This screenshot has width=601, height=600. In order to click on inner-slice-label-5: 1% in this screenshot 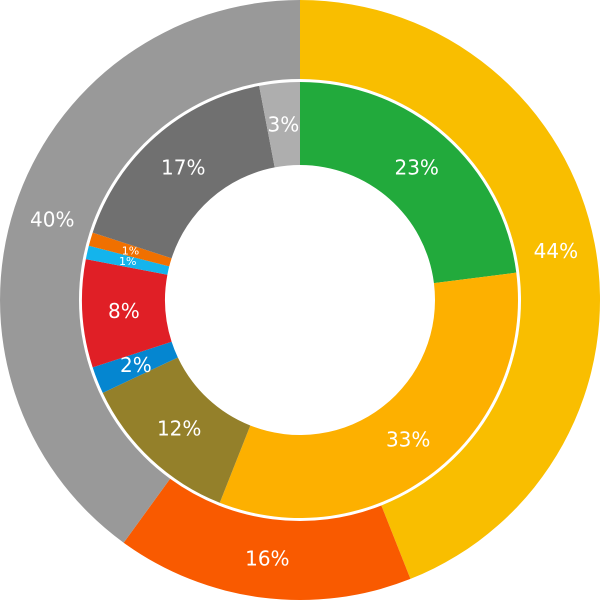, I will do `click(127, 261)`.